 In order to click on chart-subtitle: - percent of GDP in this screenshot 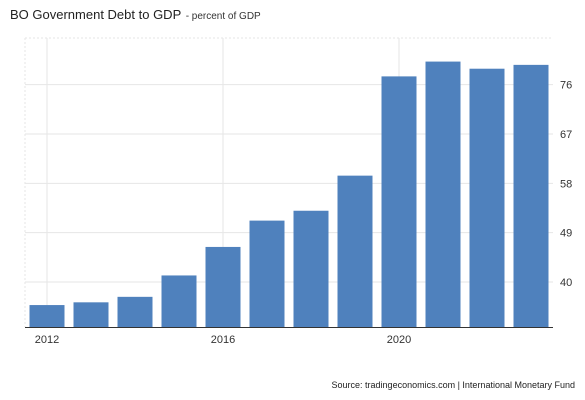, I will do `click(223, 16)`.